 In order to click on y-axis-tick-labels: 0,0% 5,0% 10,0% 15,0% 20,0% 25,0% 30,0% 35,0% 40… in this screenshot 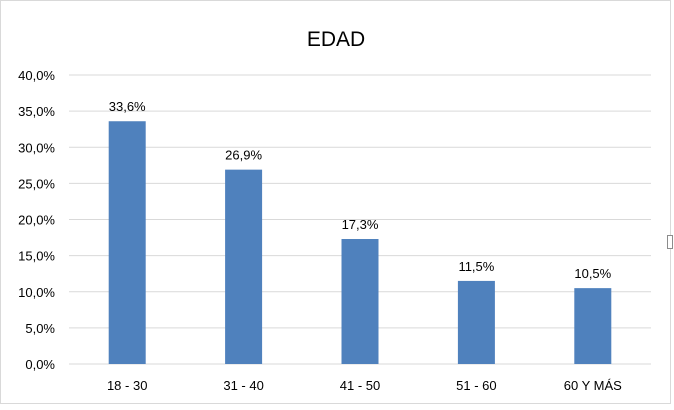, I will do `click(36, 220)`.